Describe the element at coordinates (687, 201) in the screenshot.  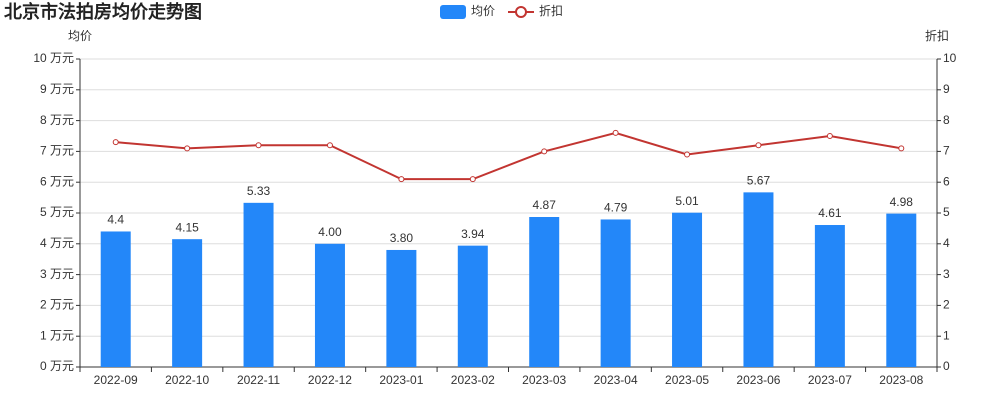
I see `data-label: 5.01` at that location.